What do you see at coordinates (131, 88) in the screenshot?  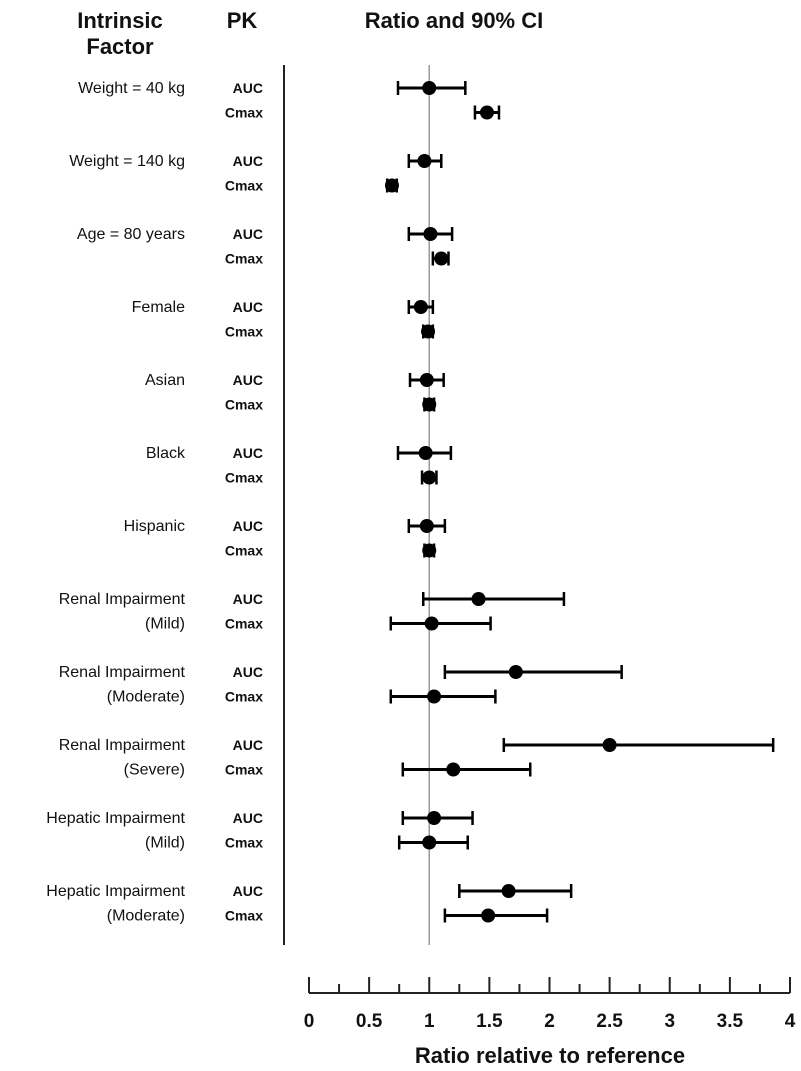 I see `factor-label: Weight = 40 kg` at bounding box center [131, 88].